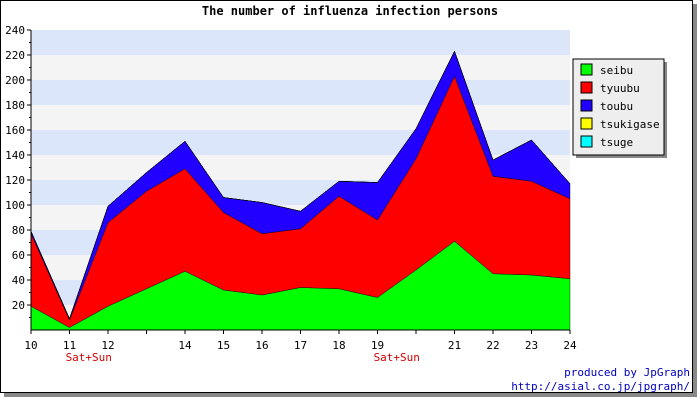  I want to click on legend-label-toubu: toubu, so click(616, 106).